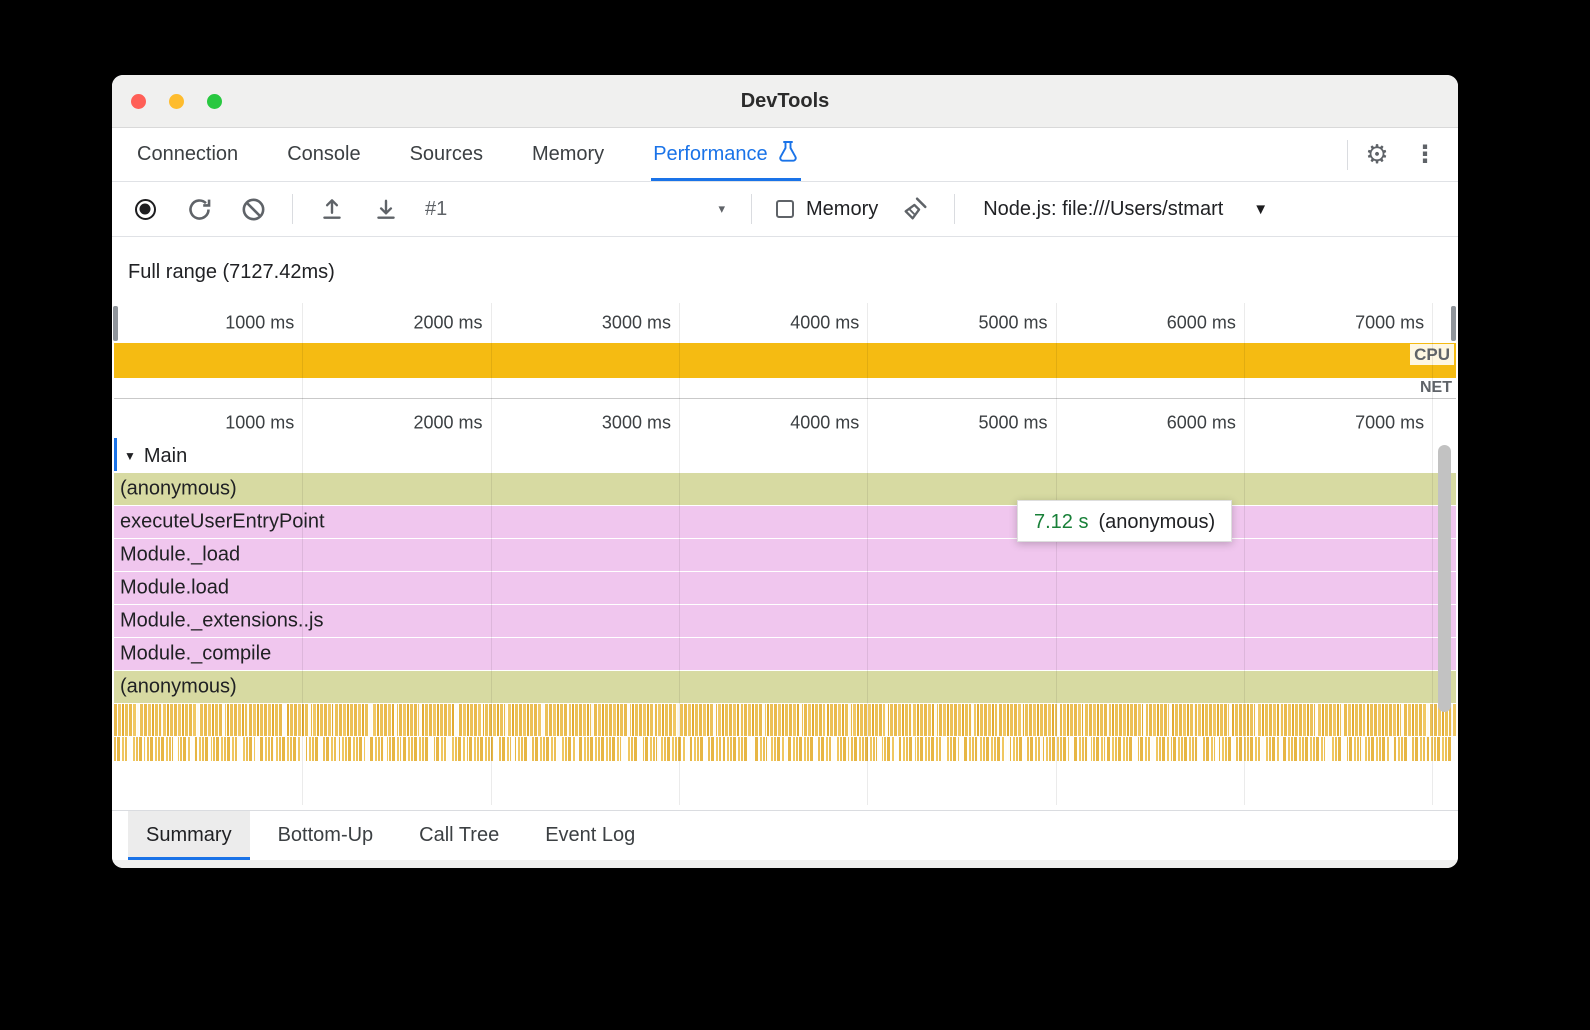  Describe the element at coordinates (1103, 208) in the screenshot. I see `js-vm-instance-value: Node.js: file:///Users/stmart` at that location.